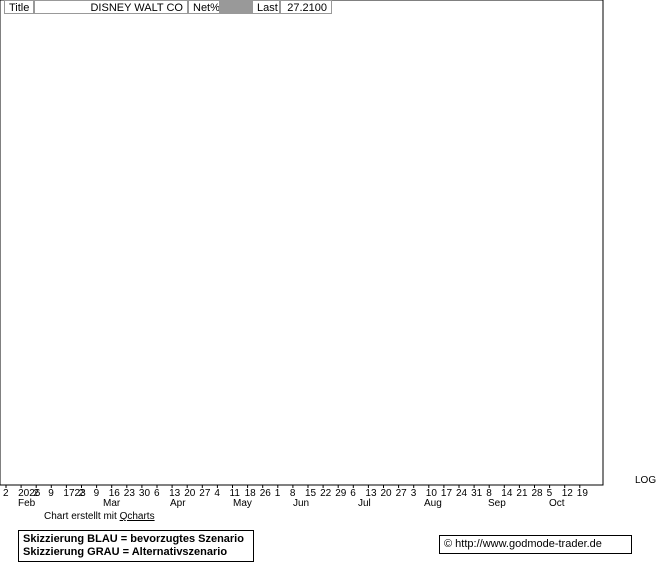 The height and width of the screenshot is (563, 659). I want to click on x-tick-label: 17, so click(447, 493).